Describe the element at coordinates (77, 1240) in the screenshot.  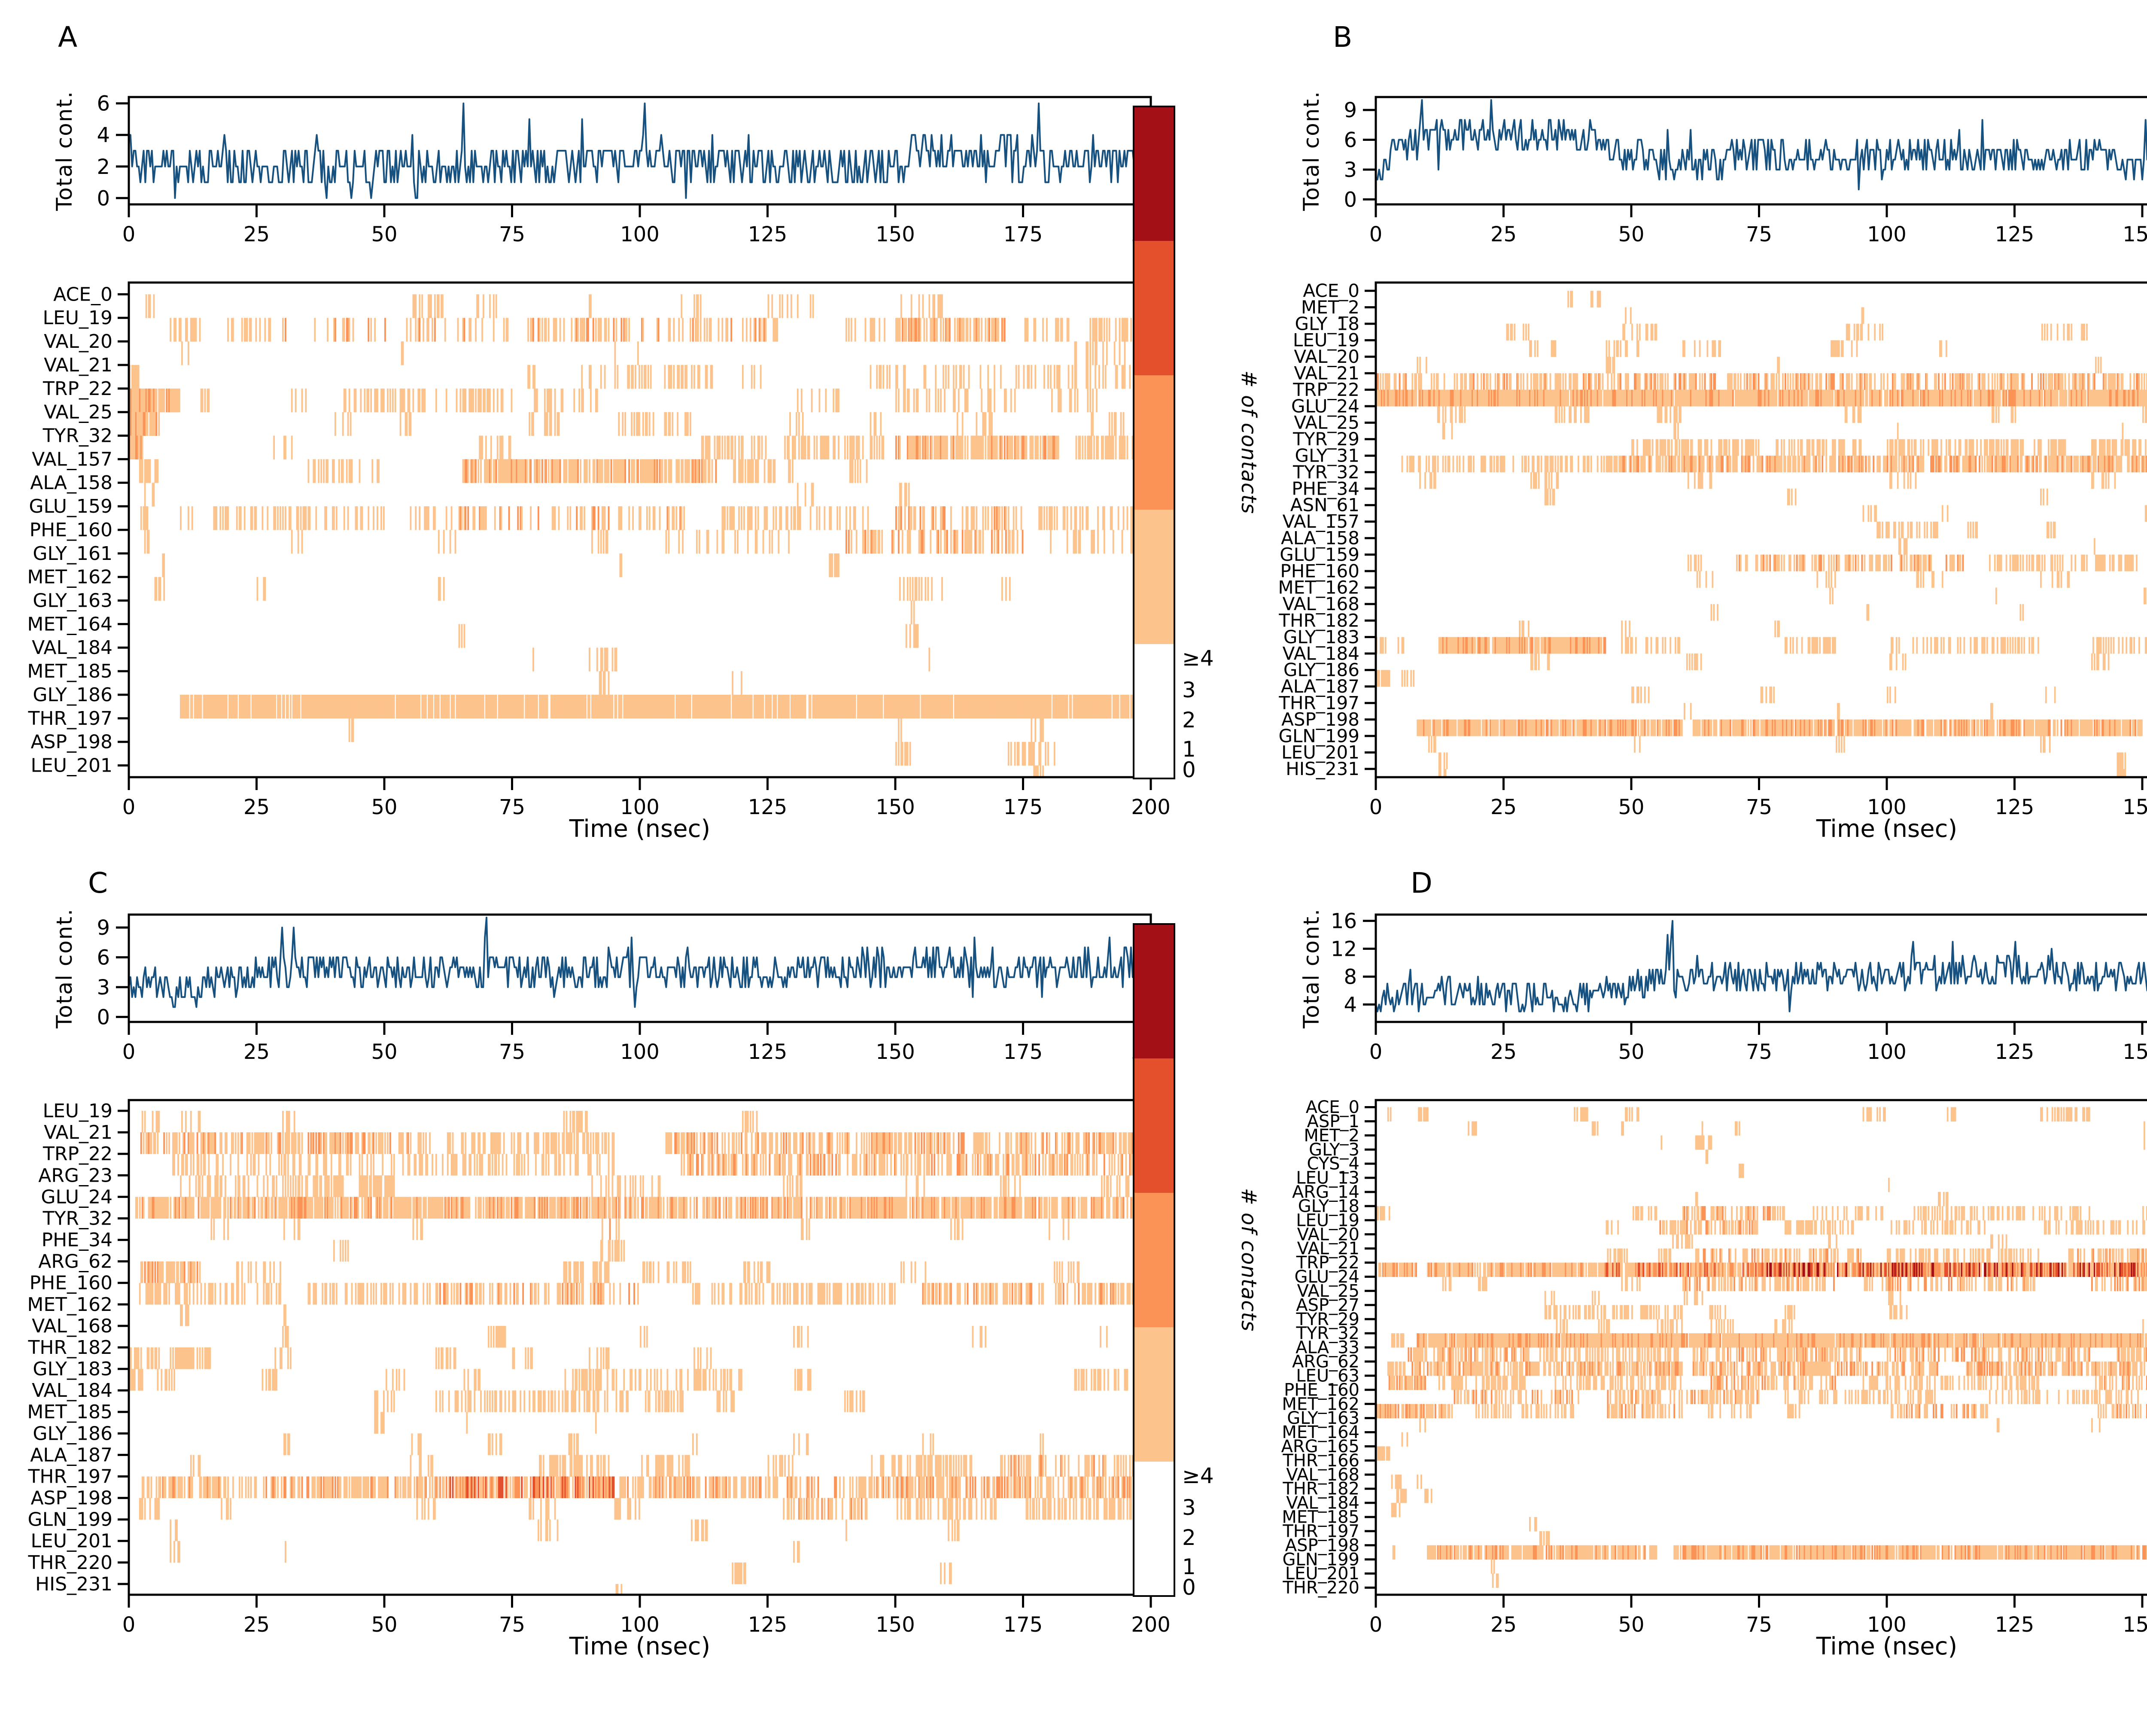
I see `residue-label: PHE_34` at that location.